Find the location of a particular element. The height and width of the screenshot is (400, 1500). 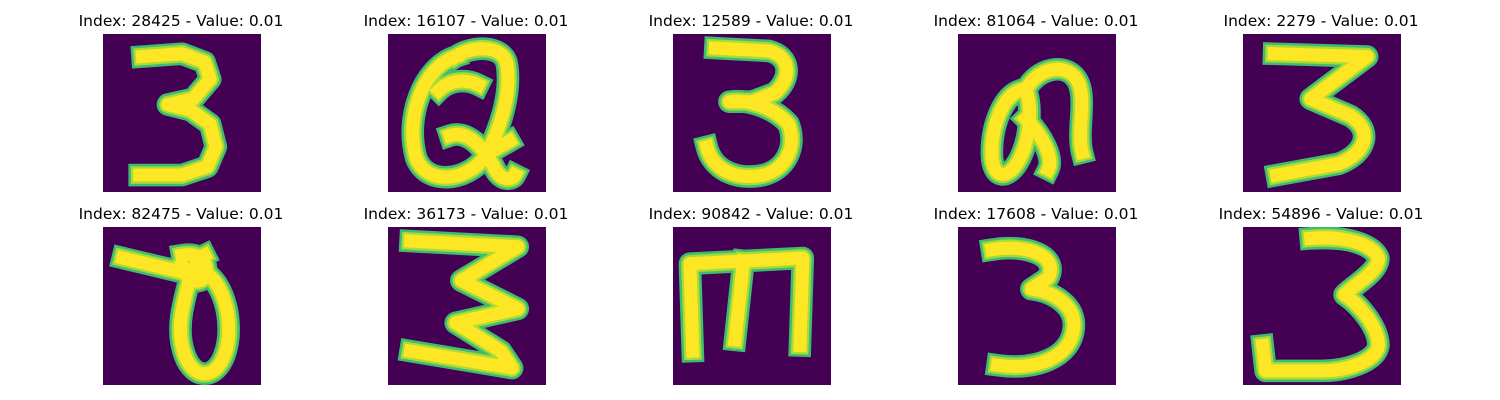

image-panel-7: Index: 36173 - Value: 0.01 is located at coordinates (466, 299).